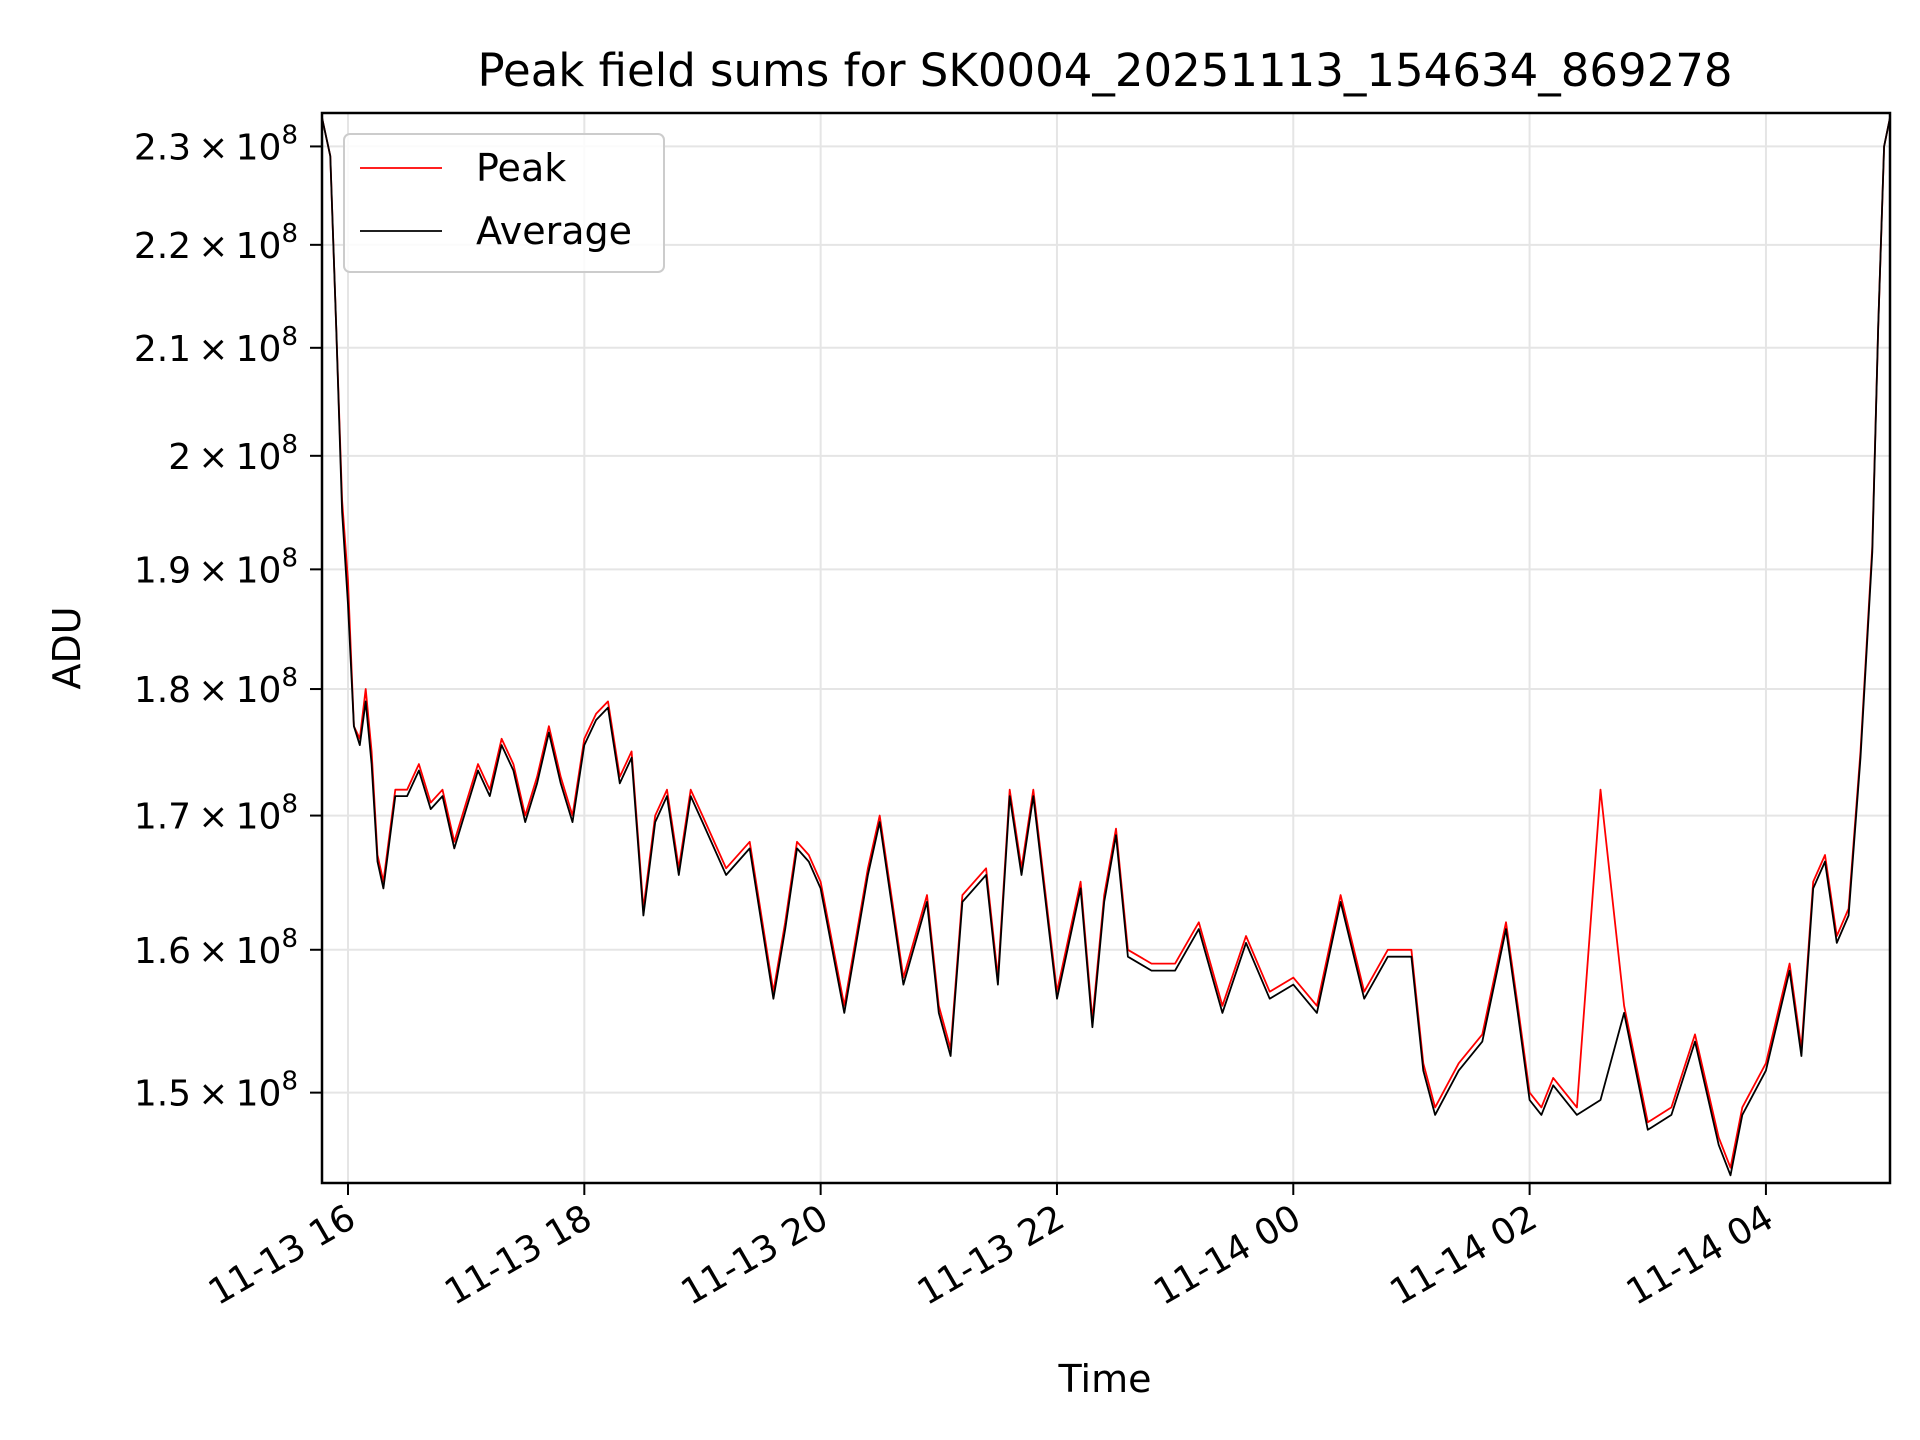 The height and width of the screenshot is (1440, 1920). I want to click on y-tick-mantissa: 1.9, so click(162, 570).